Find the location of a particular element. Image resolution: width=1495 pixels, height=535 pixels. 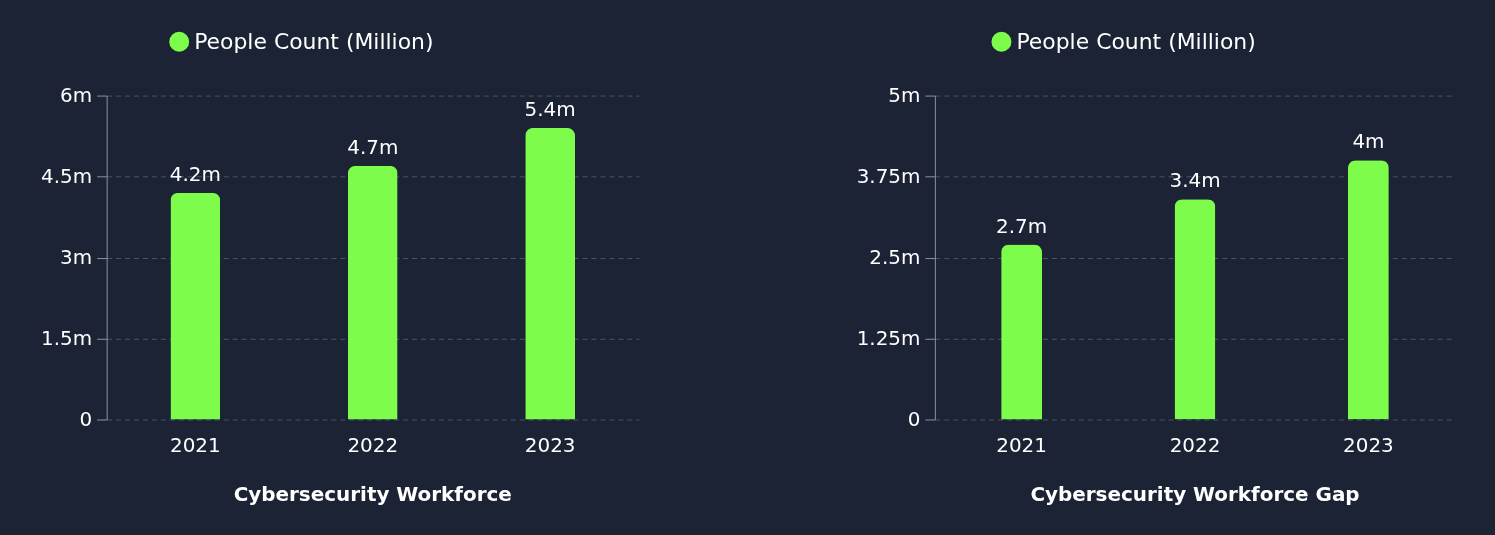

data-label: 2.7m is located at coordinates (1022, 226).